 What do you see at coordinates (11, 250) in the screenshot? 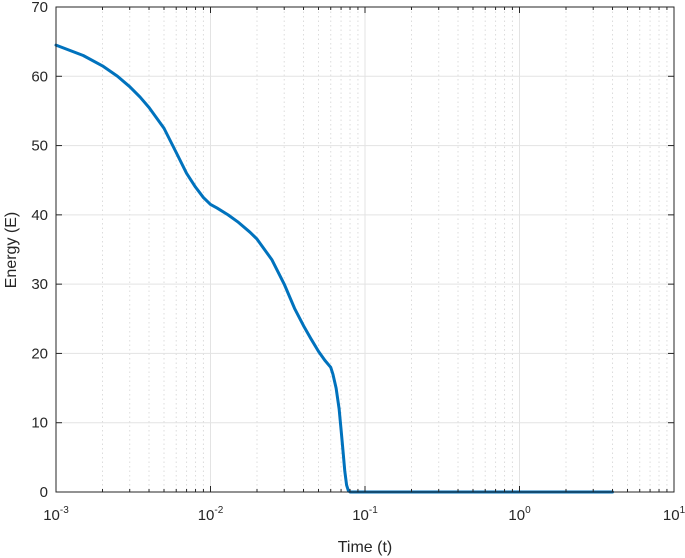
I see `y-axis-label: Energy (E)` at bounding box center [11, 250].